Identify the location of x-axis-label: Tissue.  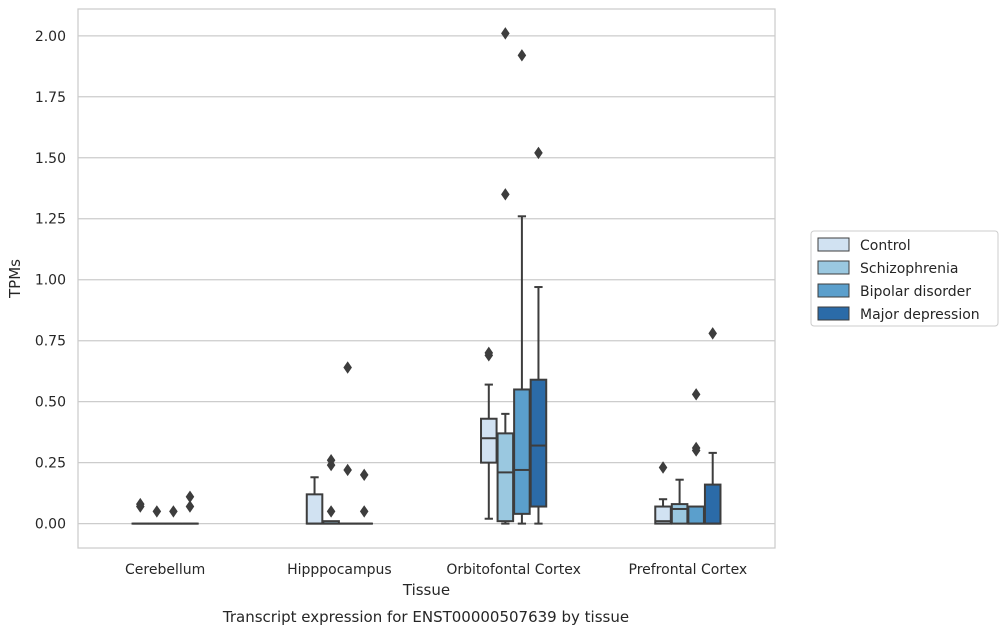
(426, 590).